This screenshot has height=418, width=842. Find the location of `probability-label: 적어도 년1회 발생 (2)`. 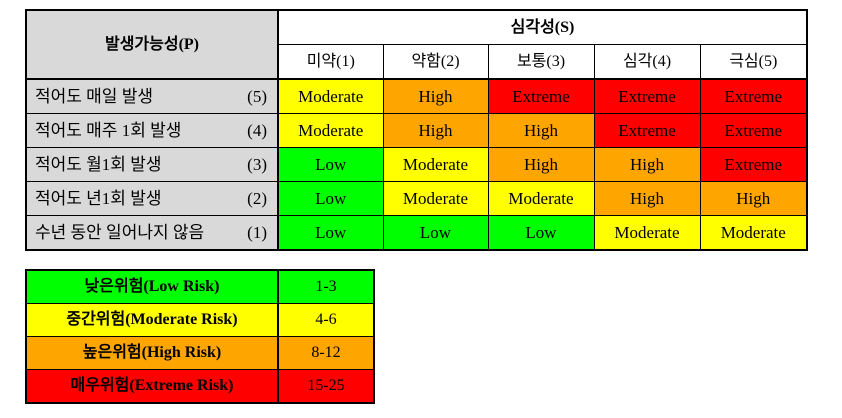

probability-label: 적어도 년1회 발생 (2) is located at coordinates (152, 198).